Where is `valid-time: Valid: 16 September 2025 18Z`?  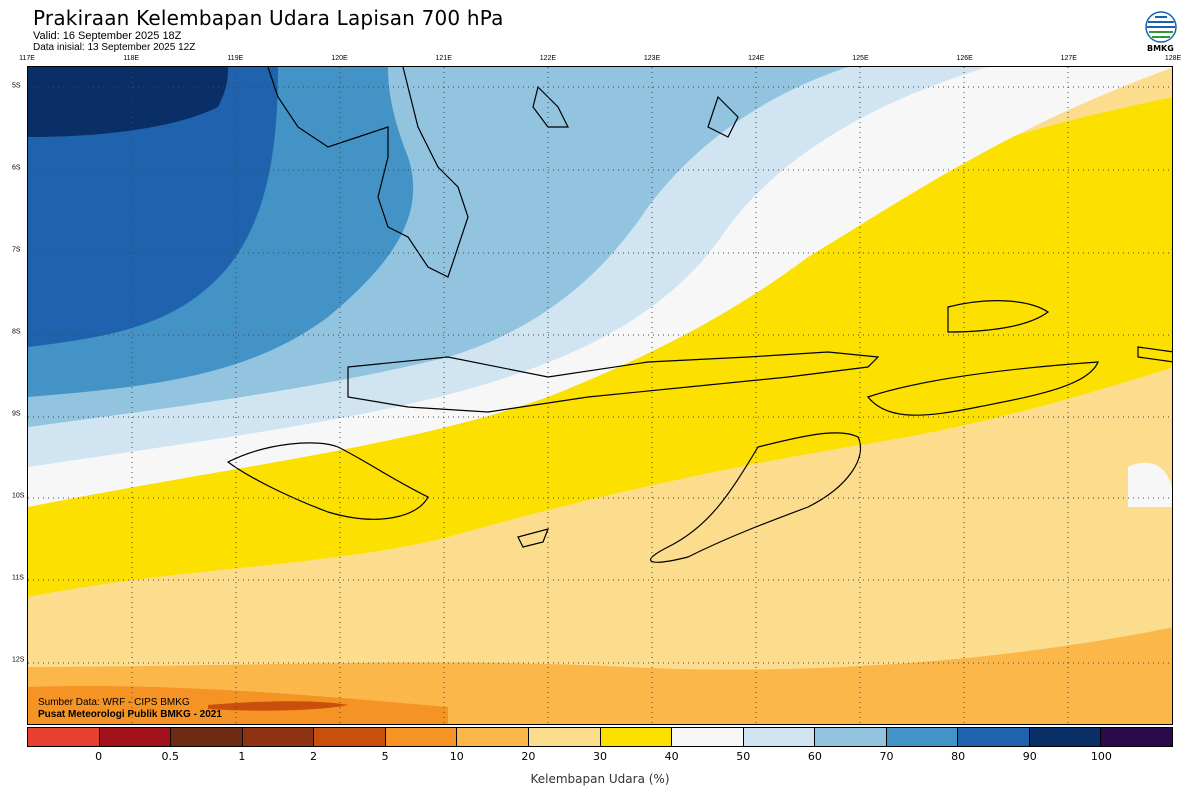
valid-time: Valid: 16 September 2025 18Z is located at coordinates (107, 36).